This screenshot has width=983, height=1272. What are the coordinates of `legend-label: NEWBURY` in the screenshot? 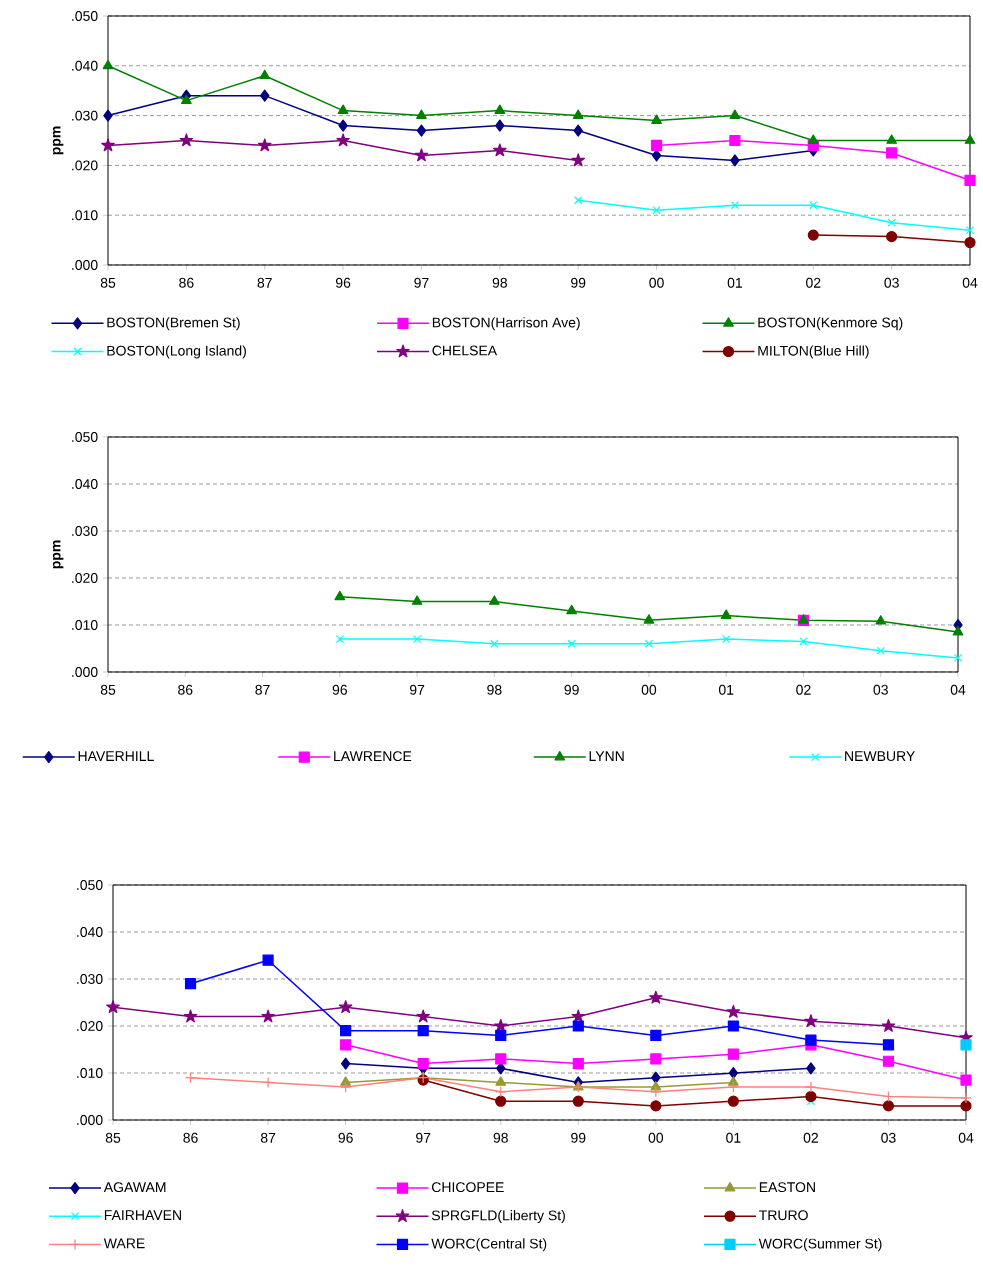 It's located at (880, 756).